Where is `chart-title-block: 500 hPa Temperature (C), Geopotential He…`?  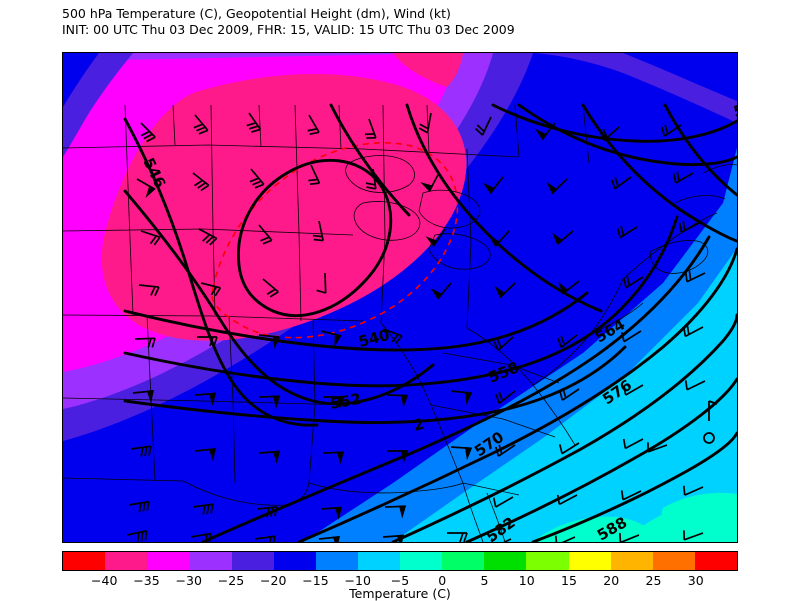 chart-title-block: 500 hPa Temperature (C), Geopotential He… is located at coordinates (412, 22).